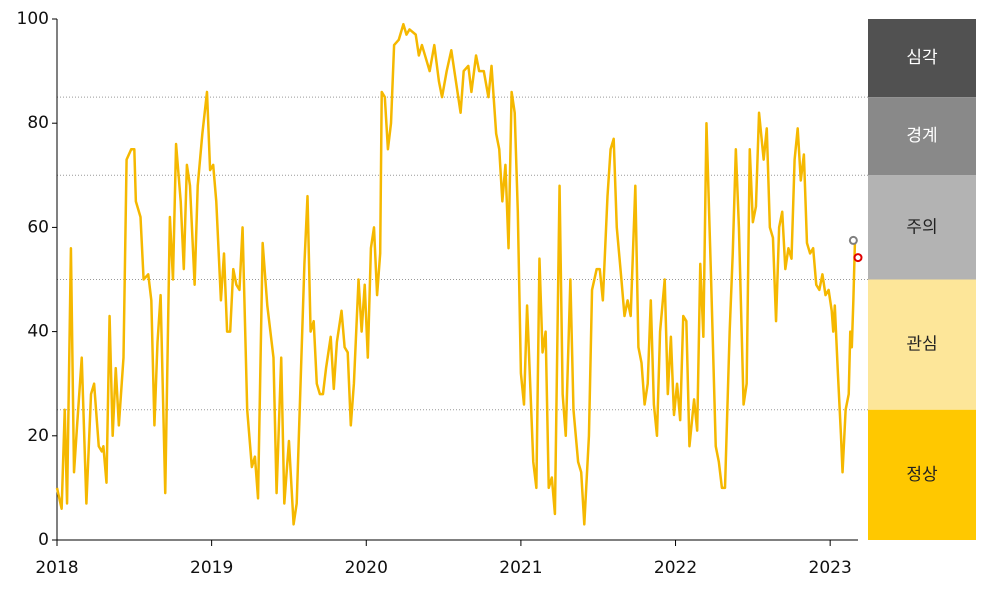 The width and height of the screenshot is (983, 590). I want to click on band-label: 심각, so click(922, 58).